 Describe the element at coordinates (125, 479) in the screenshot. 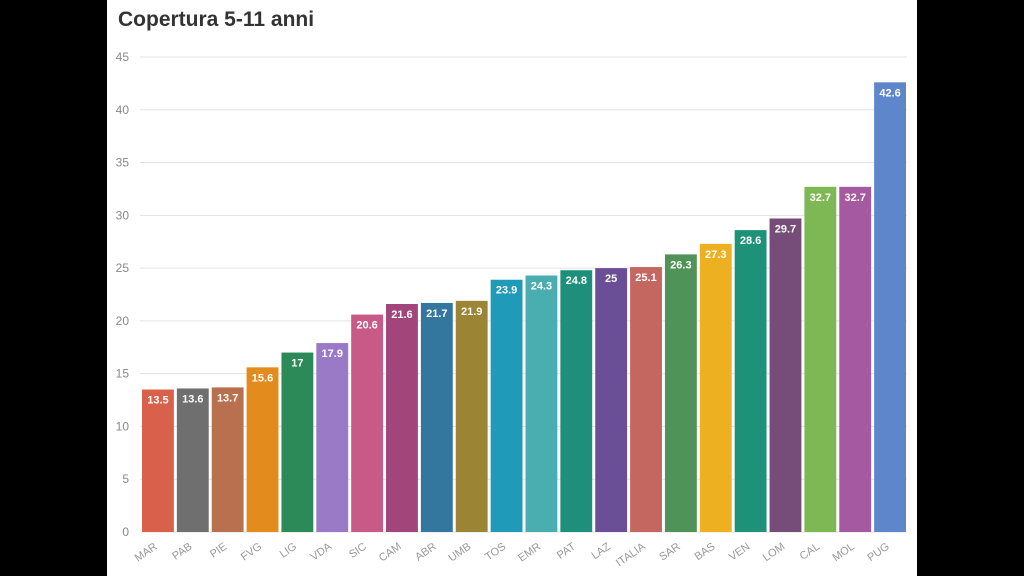

I see `y-tick-label: 5` at that location.